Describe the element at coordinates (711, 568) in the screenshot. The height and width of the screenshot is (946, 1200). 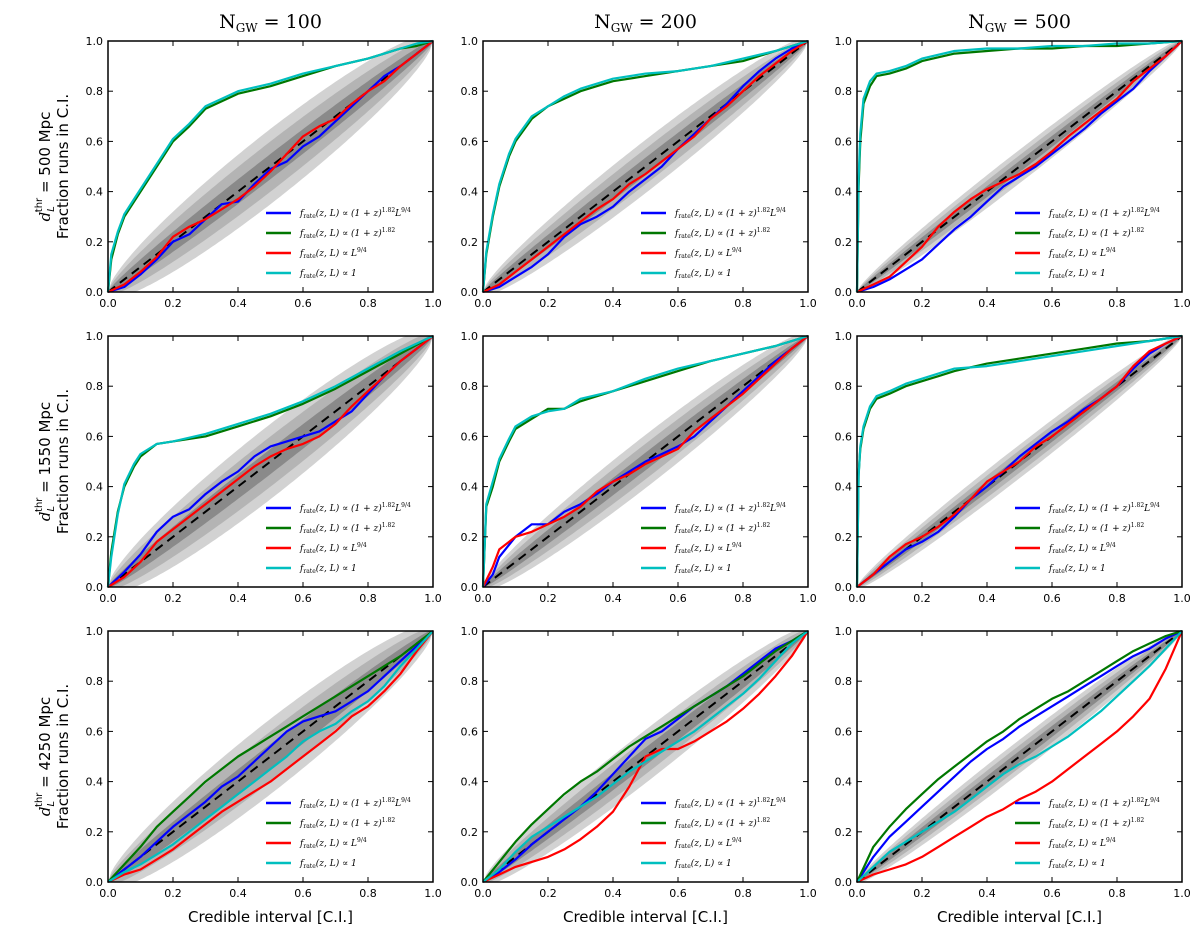
I see `legend-expr: (z, L) ∝ 1` at that location.